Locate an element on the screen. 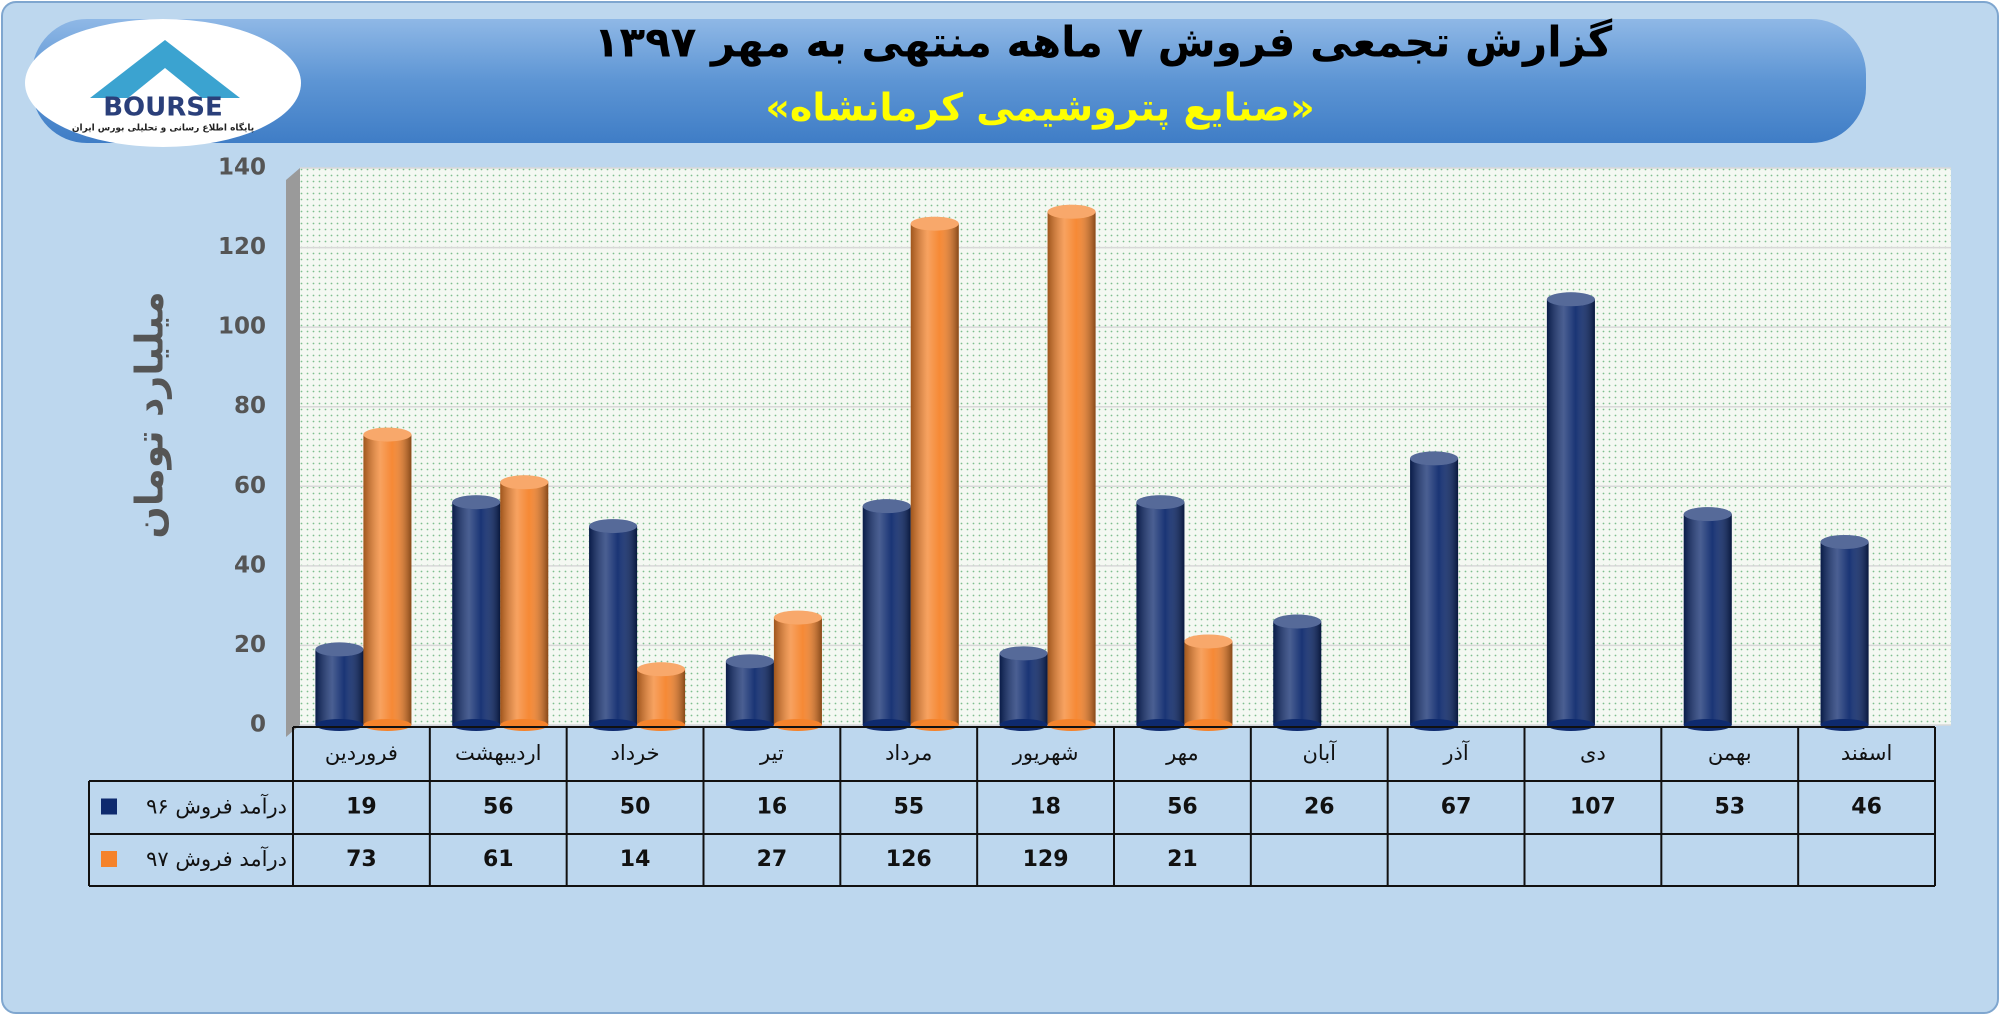 The width and height of the screenshot is (2000, 1019). table-value: 16 is located at coordinates (772, 807).